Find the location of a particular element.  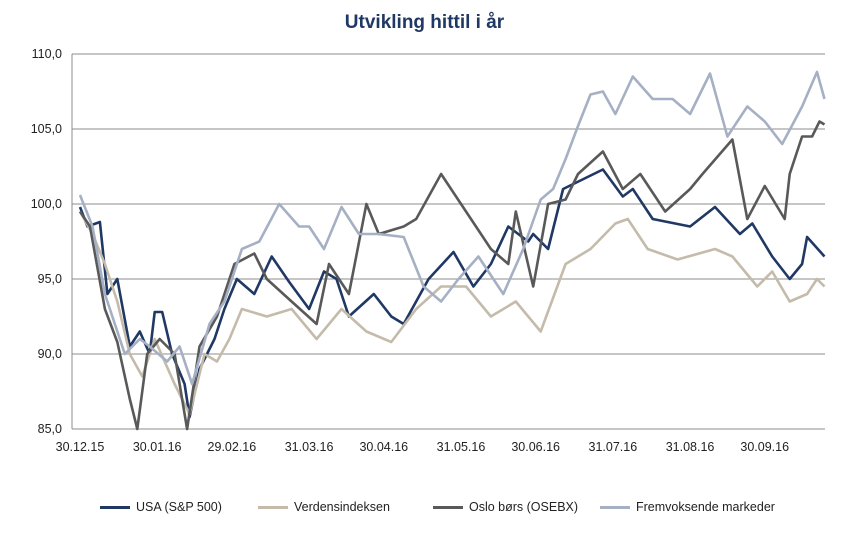

x-tick-label: 30.09.16 is located at coordinates (764, 447).